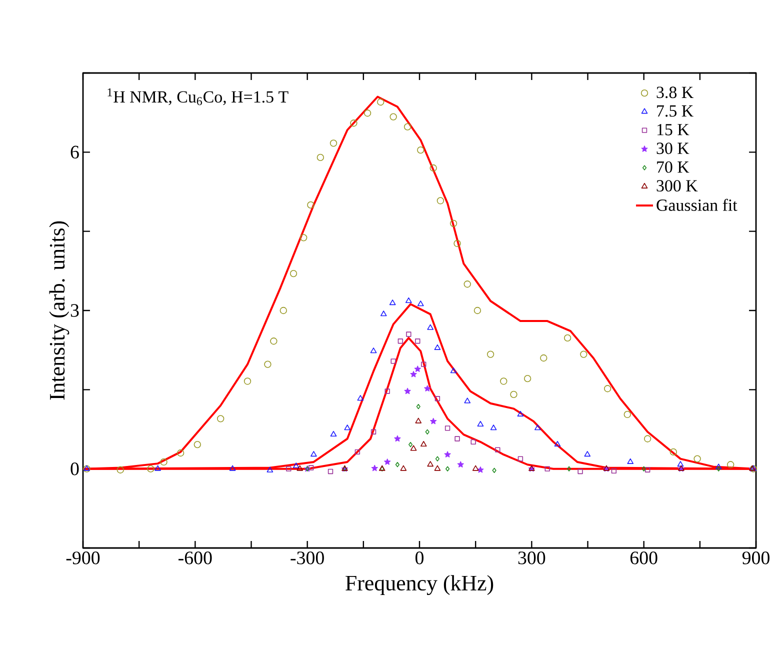 The image size is (782, 651). Describe the element at coordinates (198, 97) in the screenshot. I see `annotation: $^{1}$H NMR, Cu$_{6}$Co, H=1.5 T` at that location.